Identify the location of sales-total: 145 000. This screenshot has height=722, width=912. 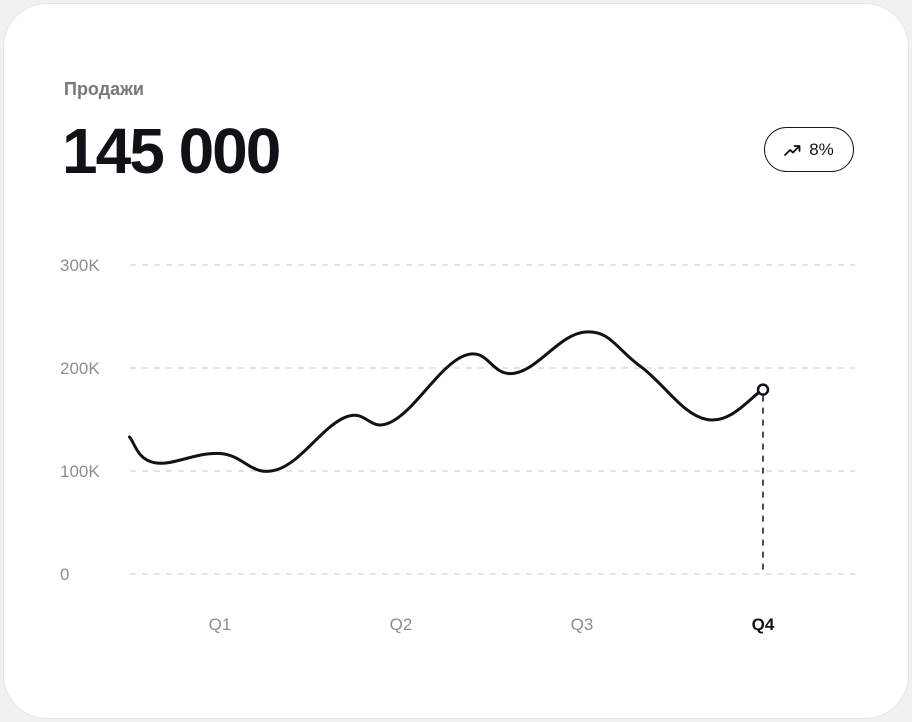
(171, 151).